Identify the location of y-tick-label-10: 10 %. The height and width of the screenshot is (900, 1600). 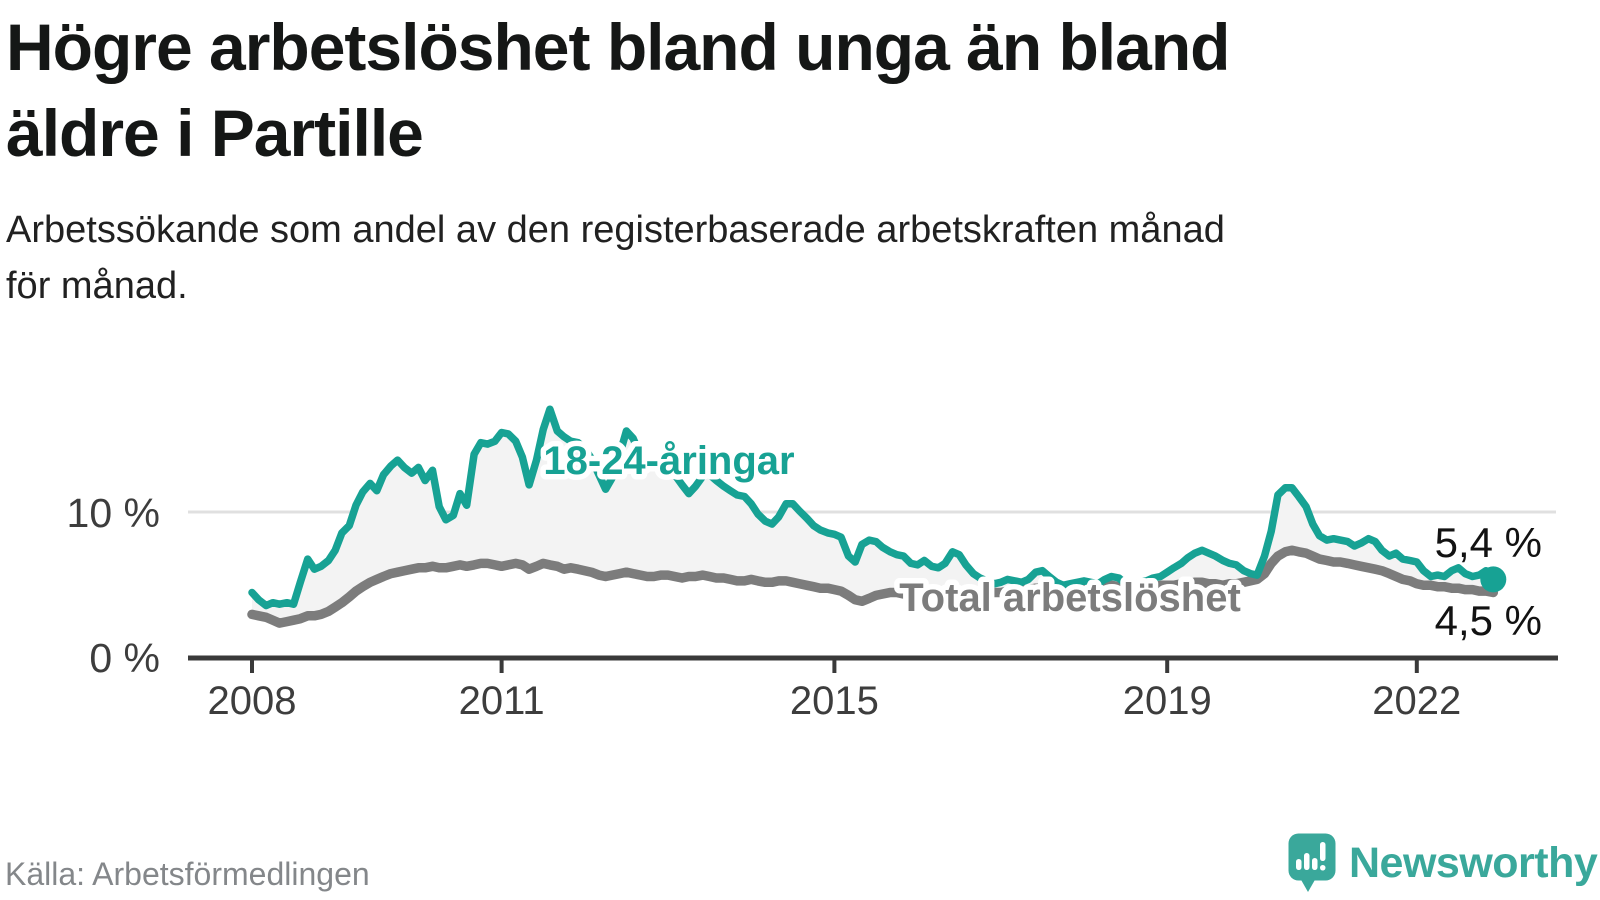
(113, 513).